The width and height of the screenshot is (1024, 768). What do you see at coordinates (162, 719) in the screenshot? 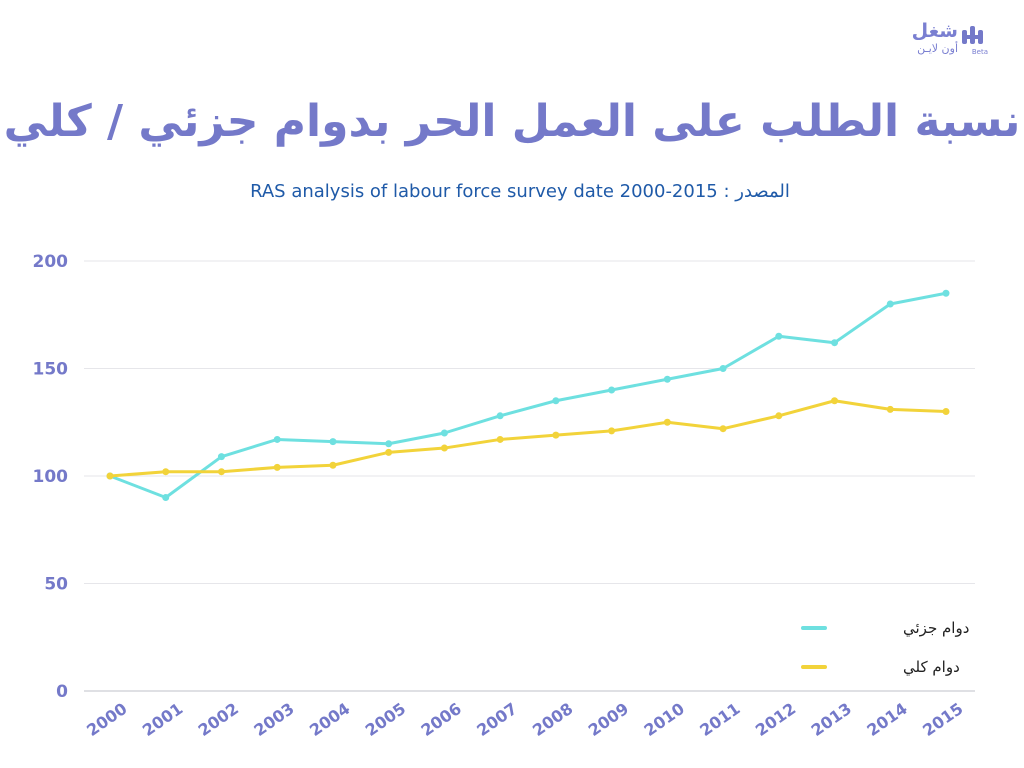
I see `x-tick-label-2001: 2001` at bounding box center [162, 719].